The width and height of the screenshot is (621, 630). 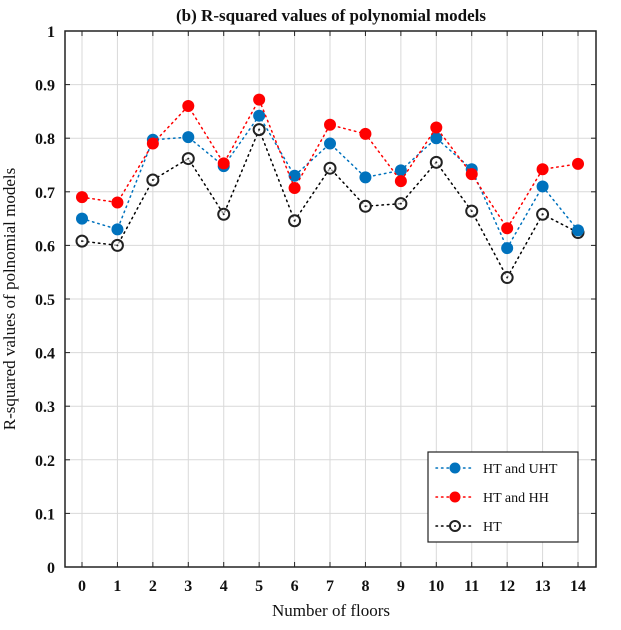 I want to click on x-tick-label: 11, so click(x=471, y=586).